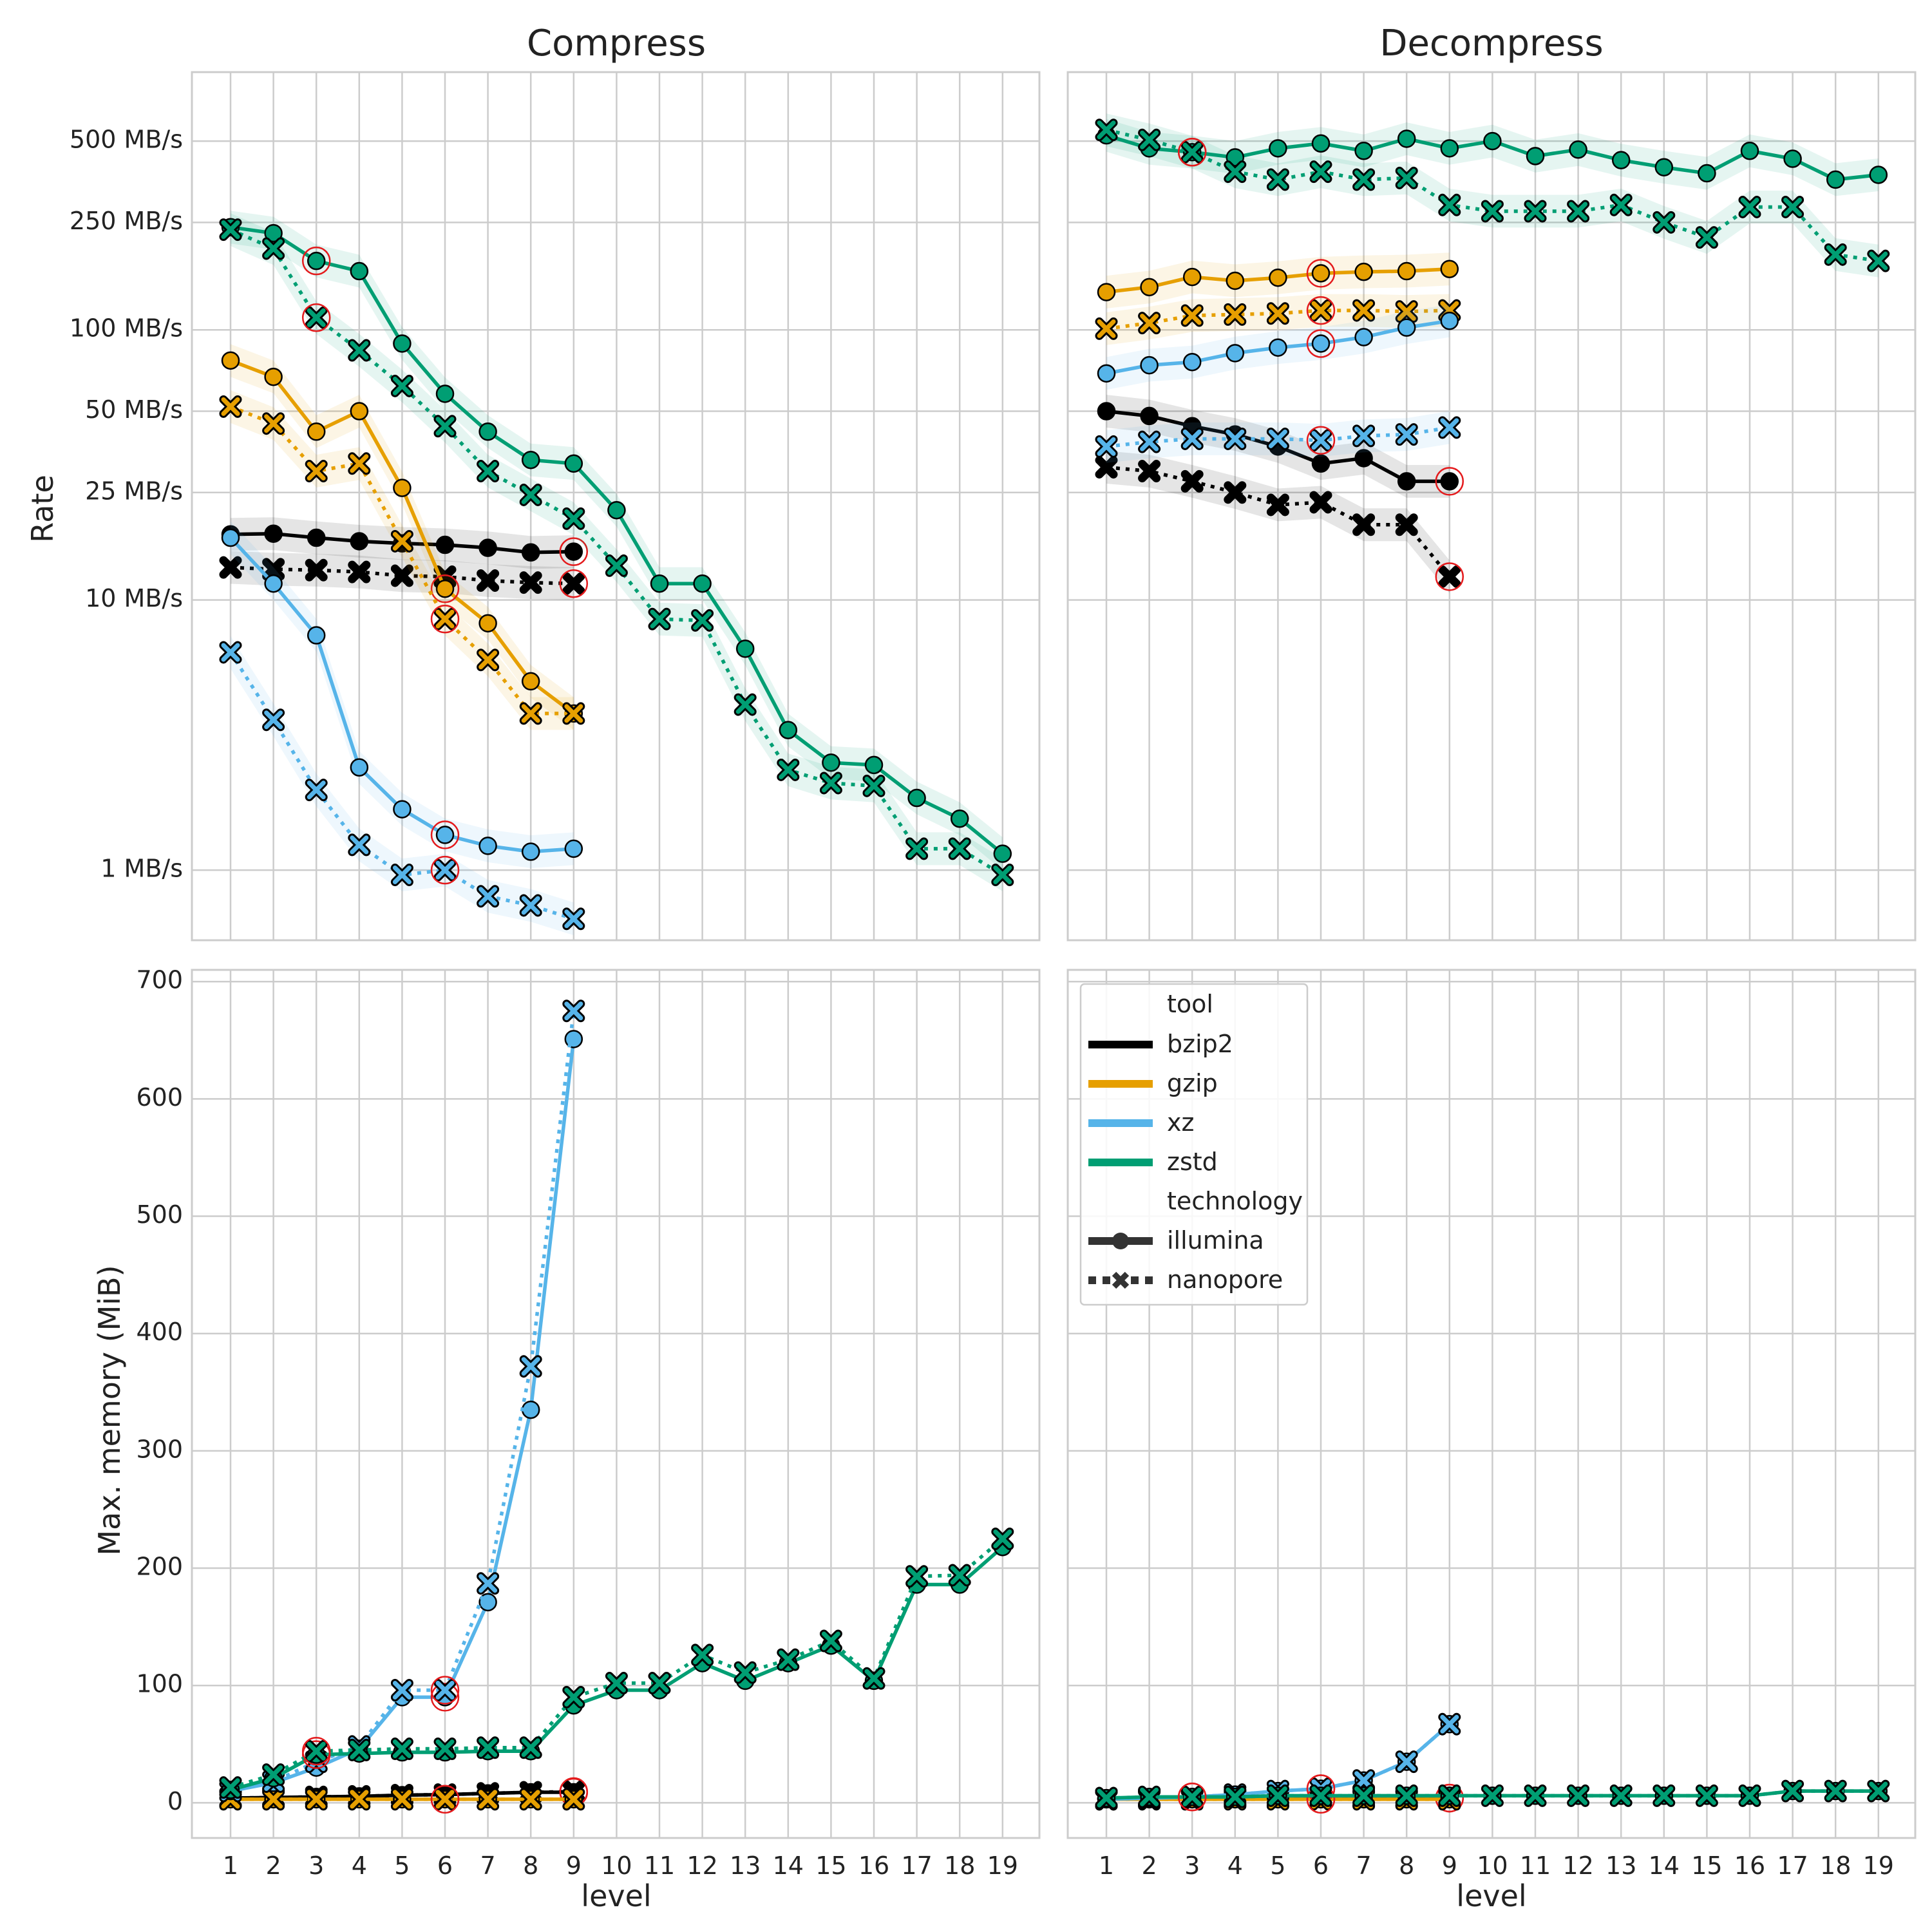 Image resolution: width=1932 pixels, height=1932 pixels. I want to click on legend-nanopore-marker, so click(1121, 1280).